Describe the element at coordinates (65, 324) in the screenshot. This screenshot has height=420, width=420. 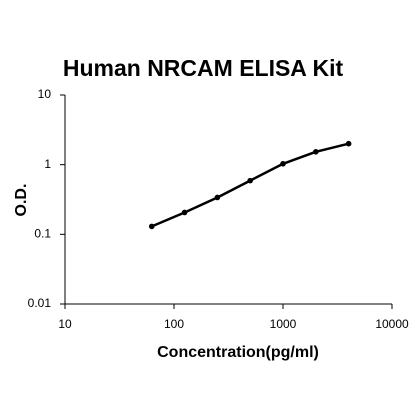
I see `x-tick-label: 10` at that location.